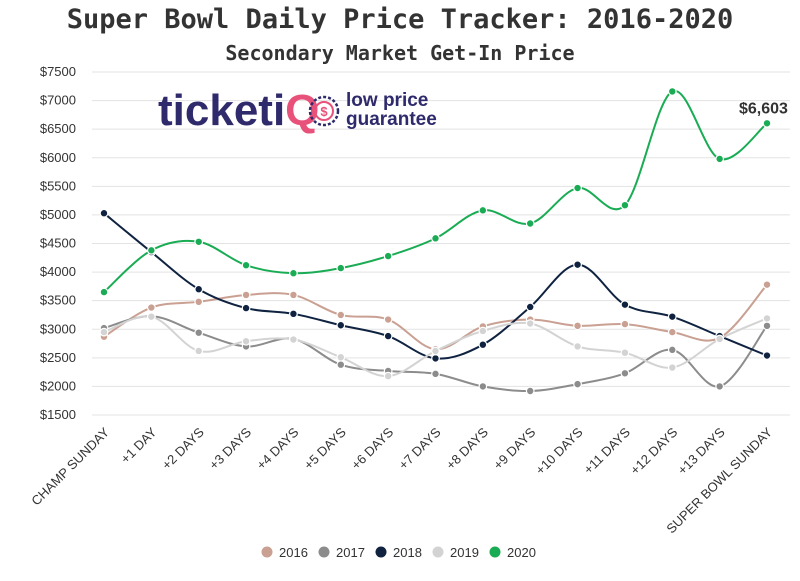  I want to click on x-tick-label: +3 DAYS, so click(230, 448).